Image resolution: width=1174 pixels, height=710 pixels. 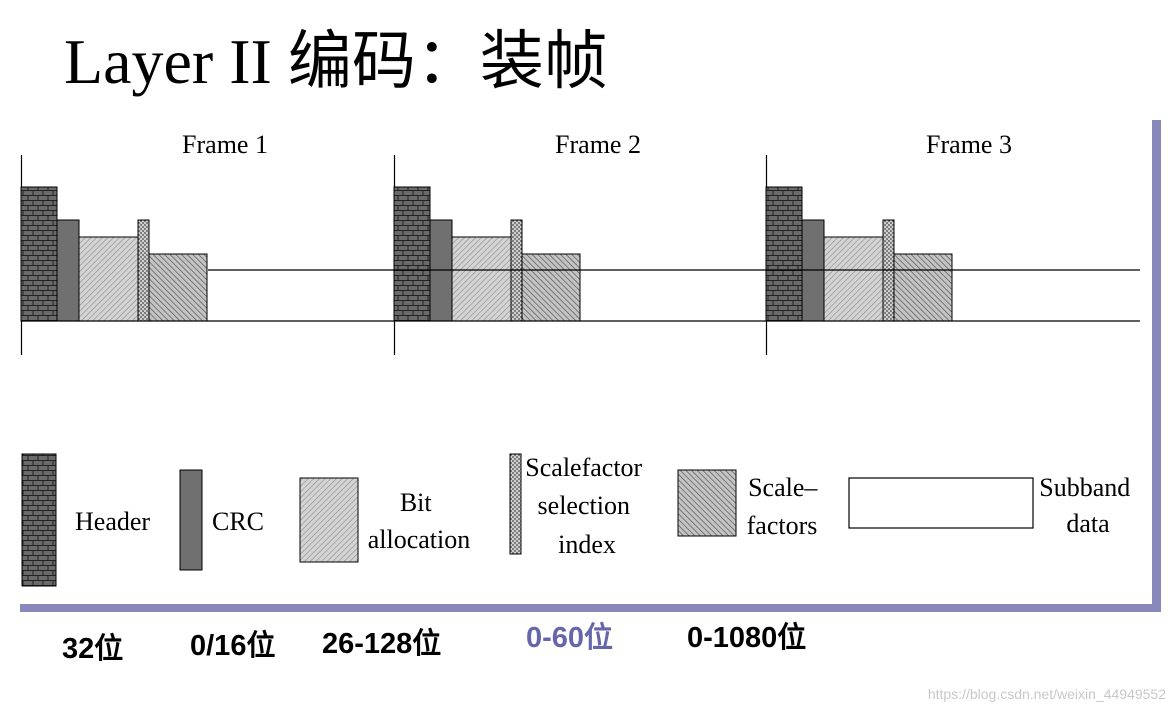 What do you see at coordinates (570, 638) in the screenshot?
I see `scfsi-bit-size: 0-60位` at bounding box center [570, 638].